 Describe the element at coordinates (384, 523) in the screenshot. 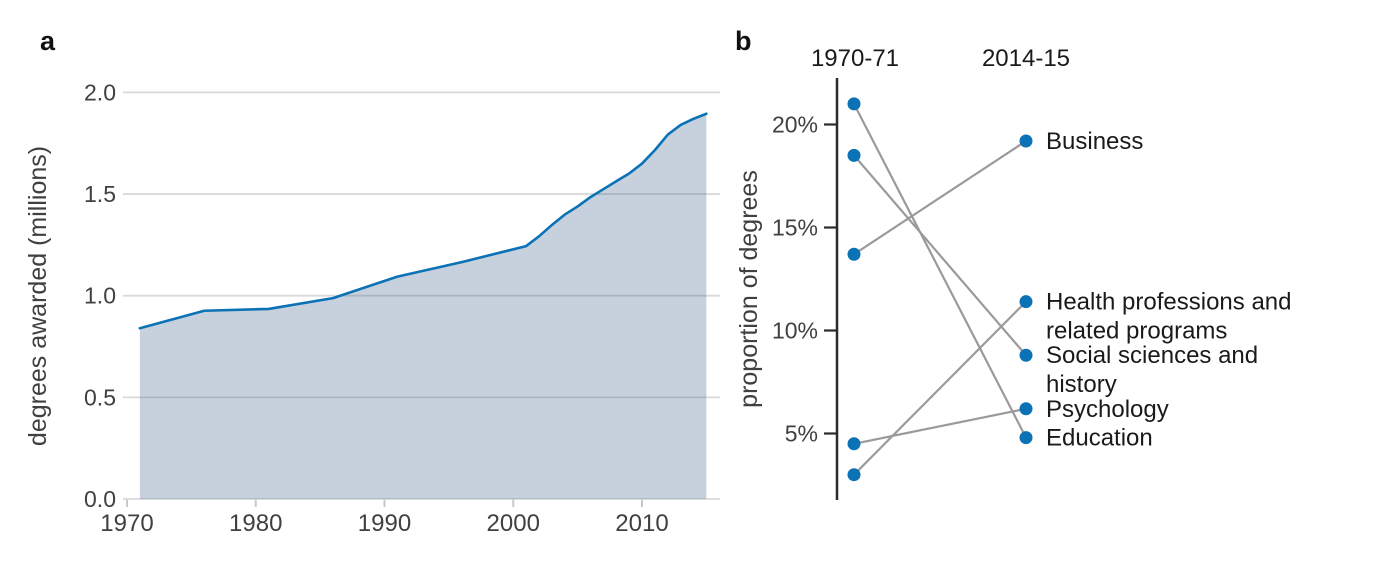

I see `x-tick-label: 1990` at that location.